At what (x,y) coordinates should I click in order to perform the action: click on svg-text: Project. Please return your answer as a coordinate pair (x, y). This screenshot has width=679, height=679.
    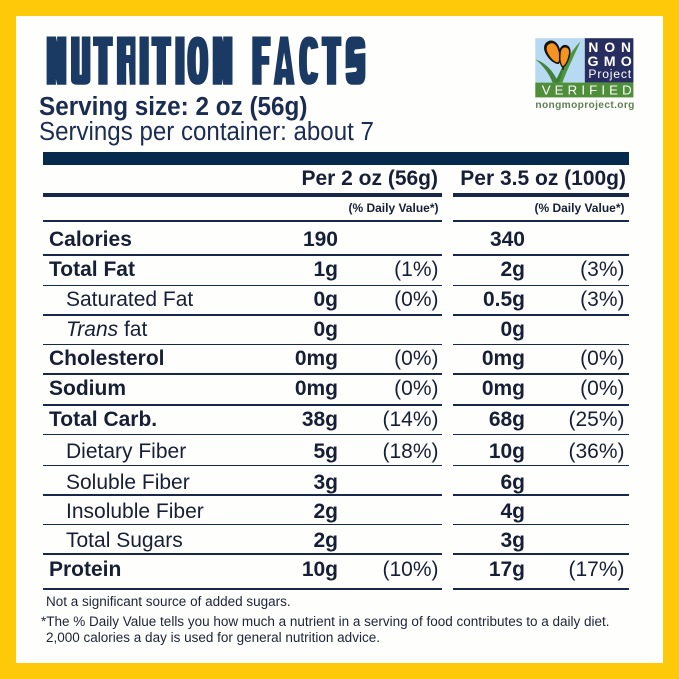
    Looking at the image, I should click on (610, 74).